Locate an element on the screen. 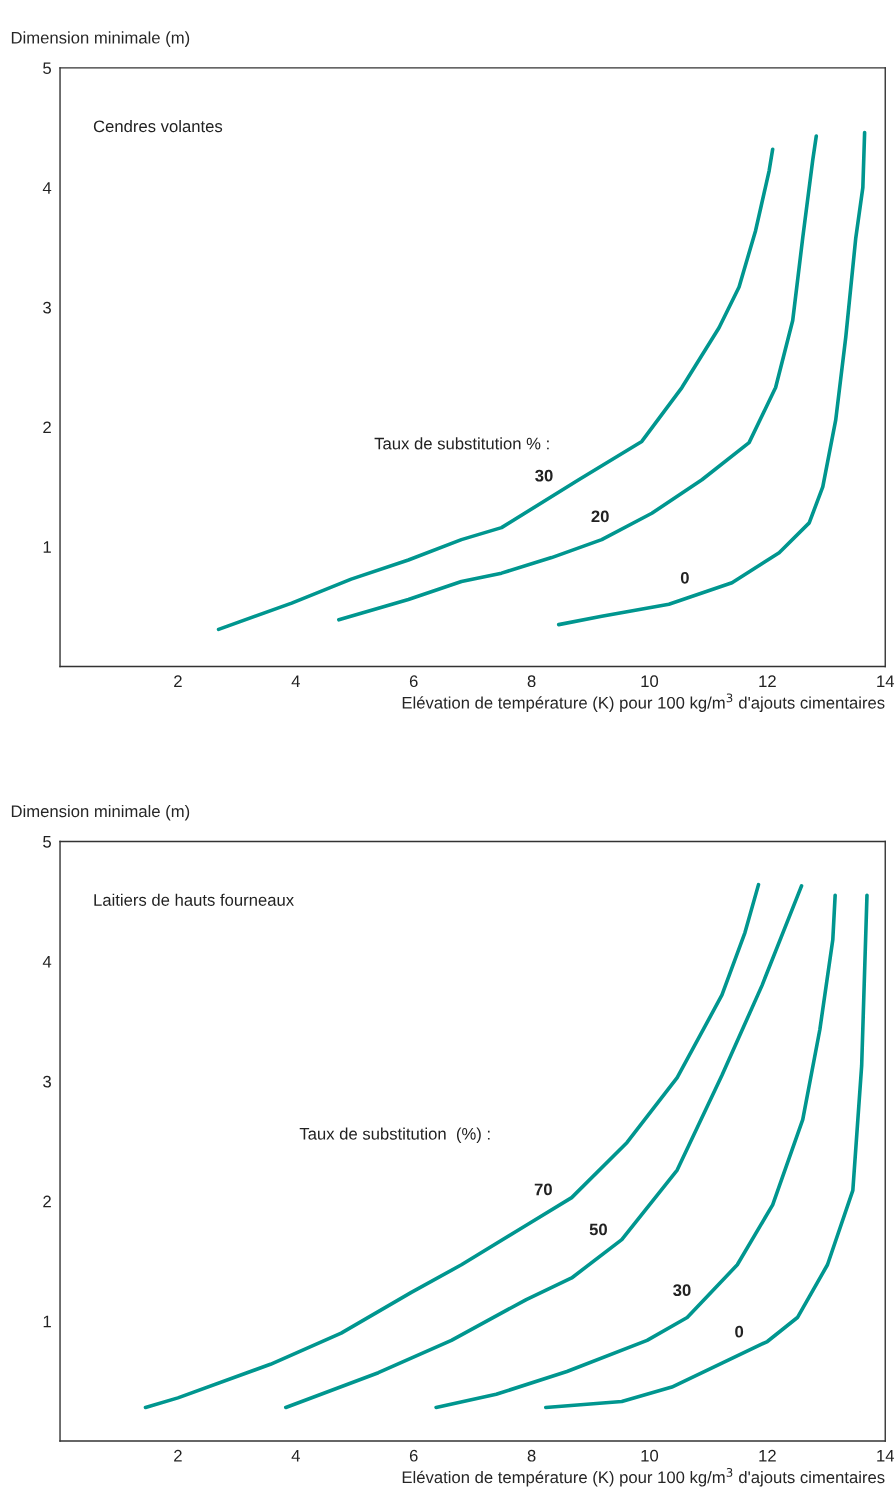 The height and width of the screenshot is (1508, 896). line-series is located at coordinates (711, 378).